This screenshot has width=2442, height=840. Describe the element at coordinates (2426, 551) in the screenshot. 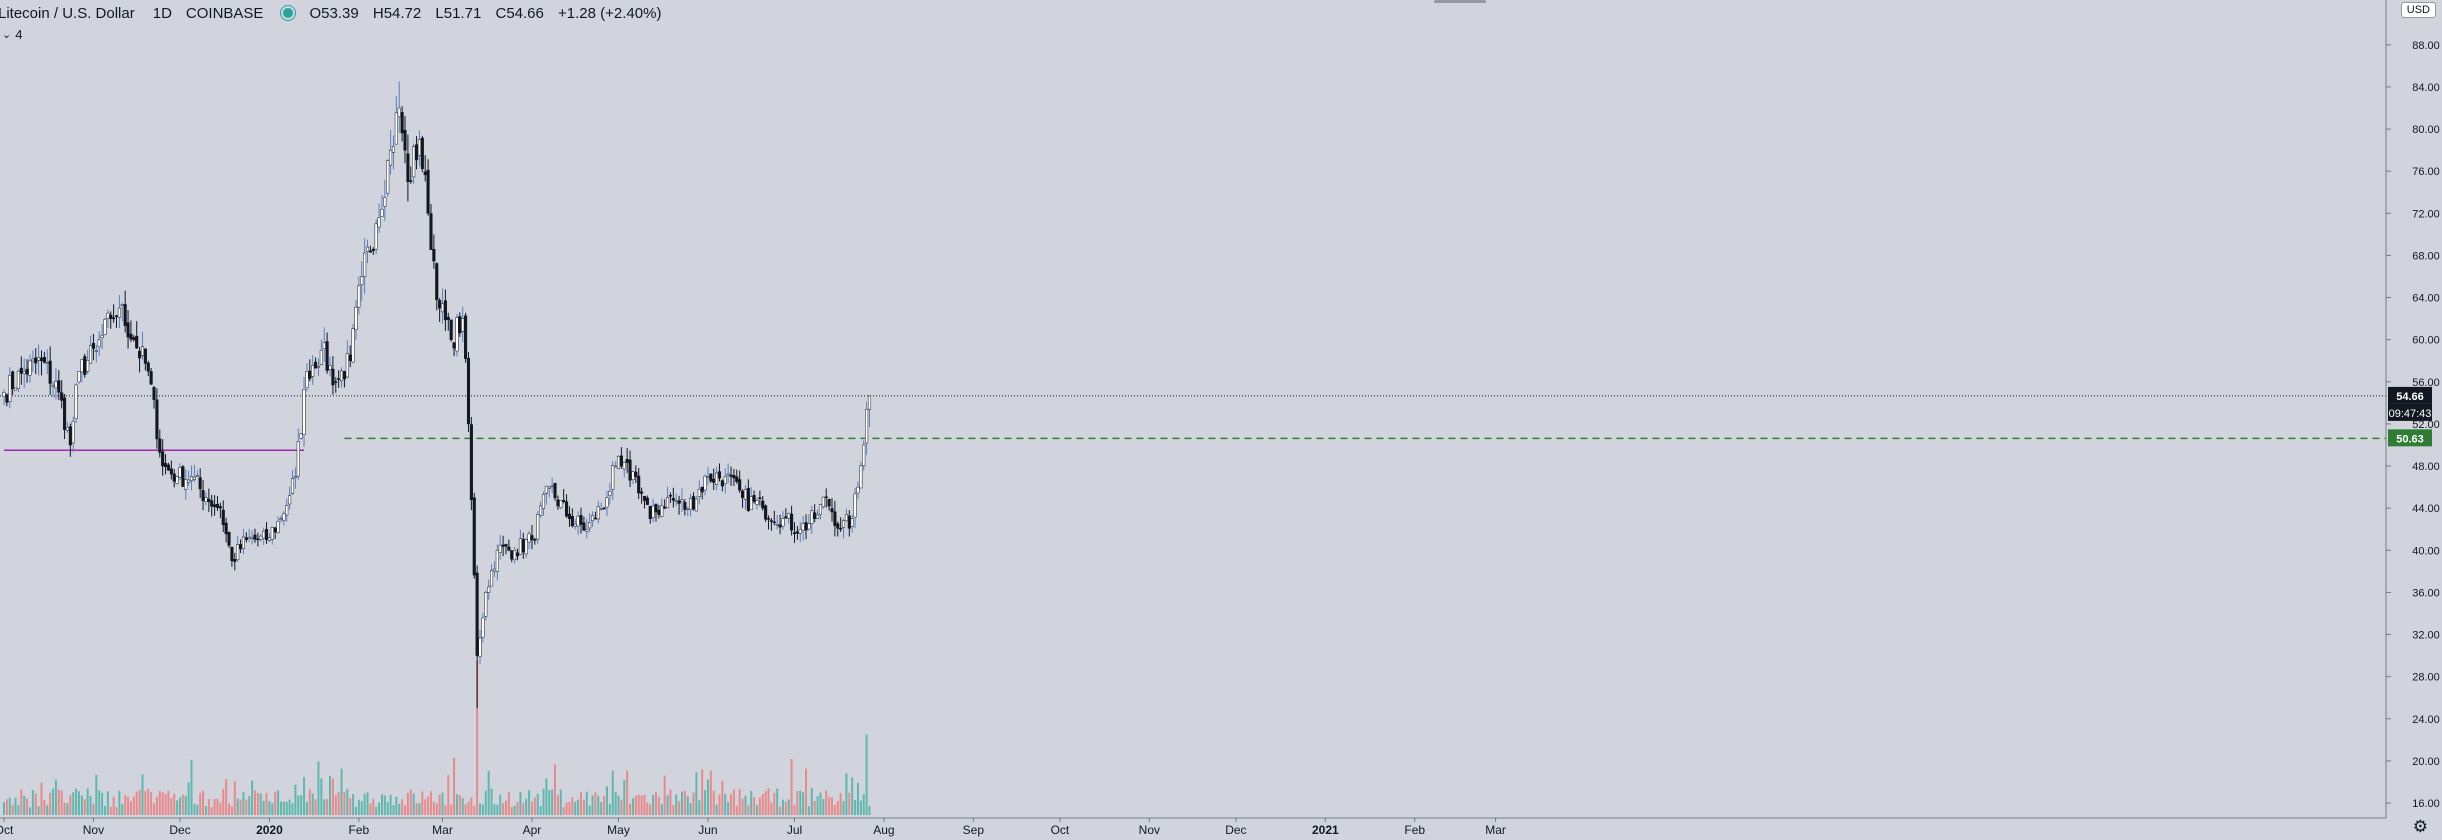

I see `price-tick-label: 40.00` at that location.